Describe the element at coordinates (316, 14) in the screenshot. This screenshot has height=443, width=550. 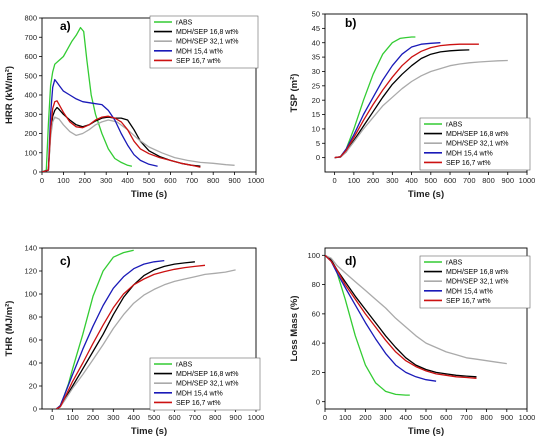
I see `y-tick-label: 50` at that location.